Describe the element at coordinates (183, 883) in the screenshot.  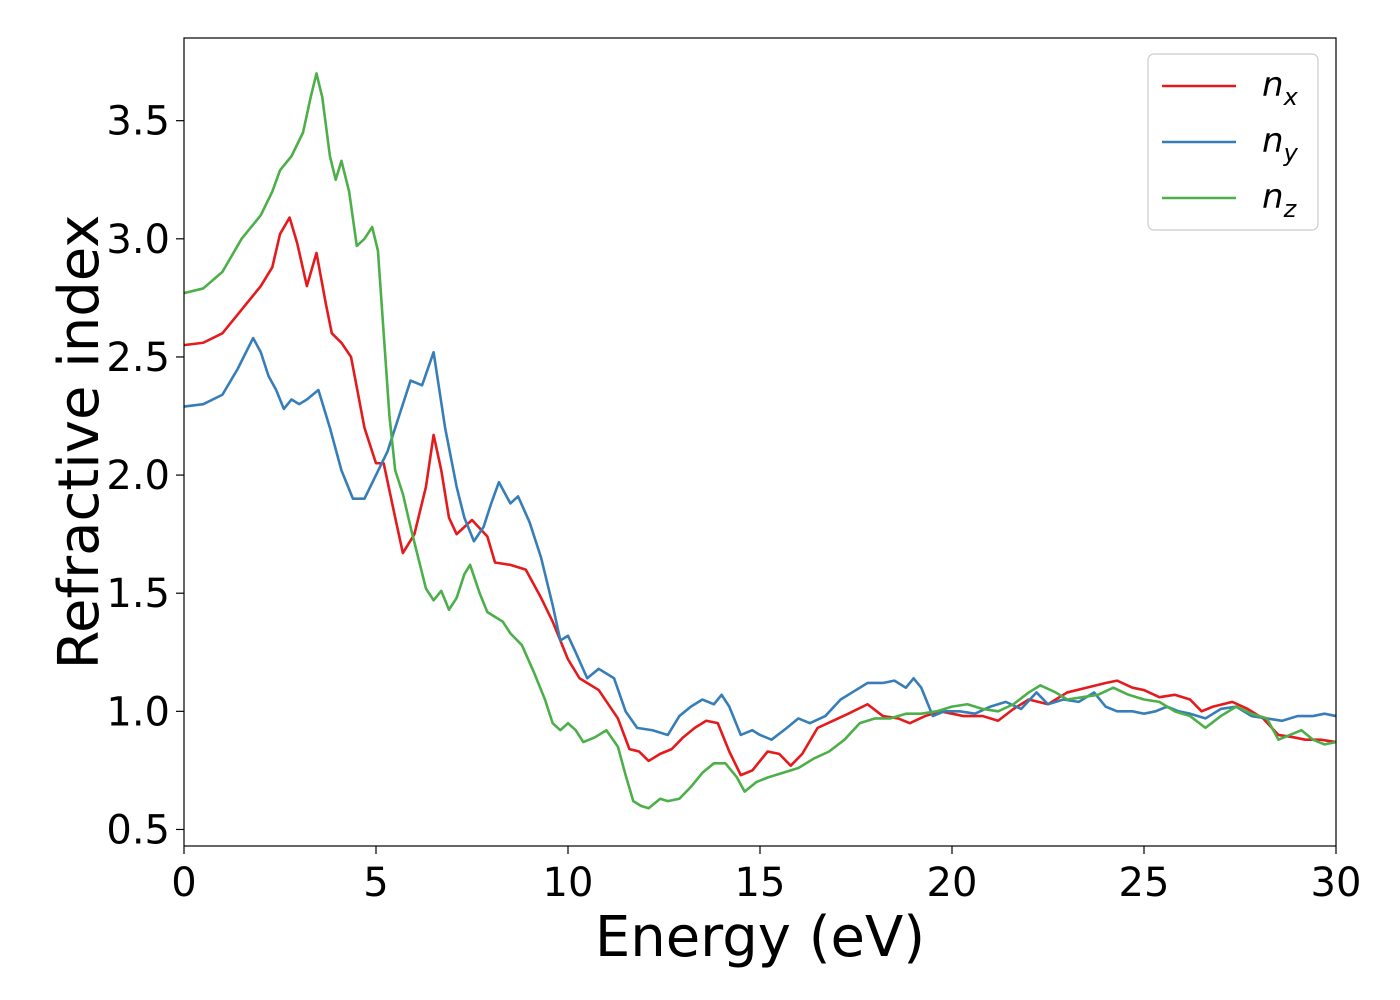
I see `x-tick-label: 0` at that location.